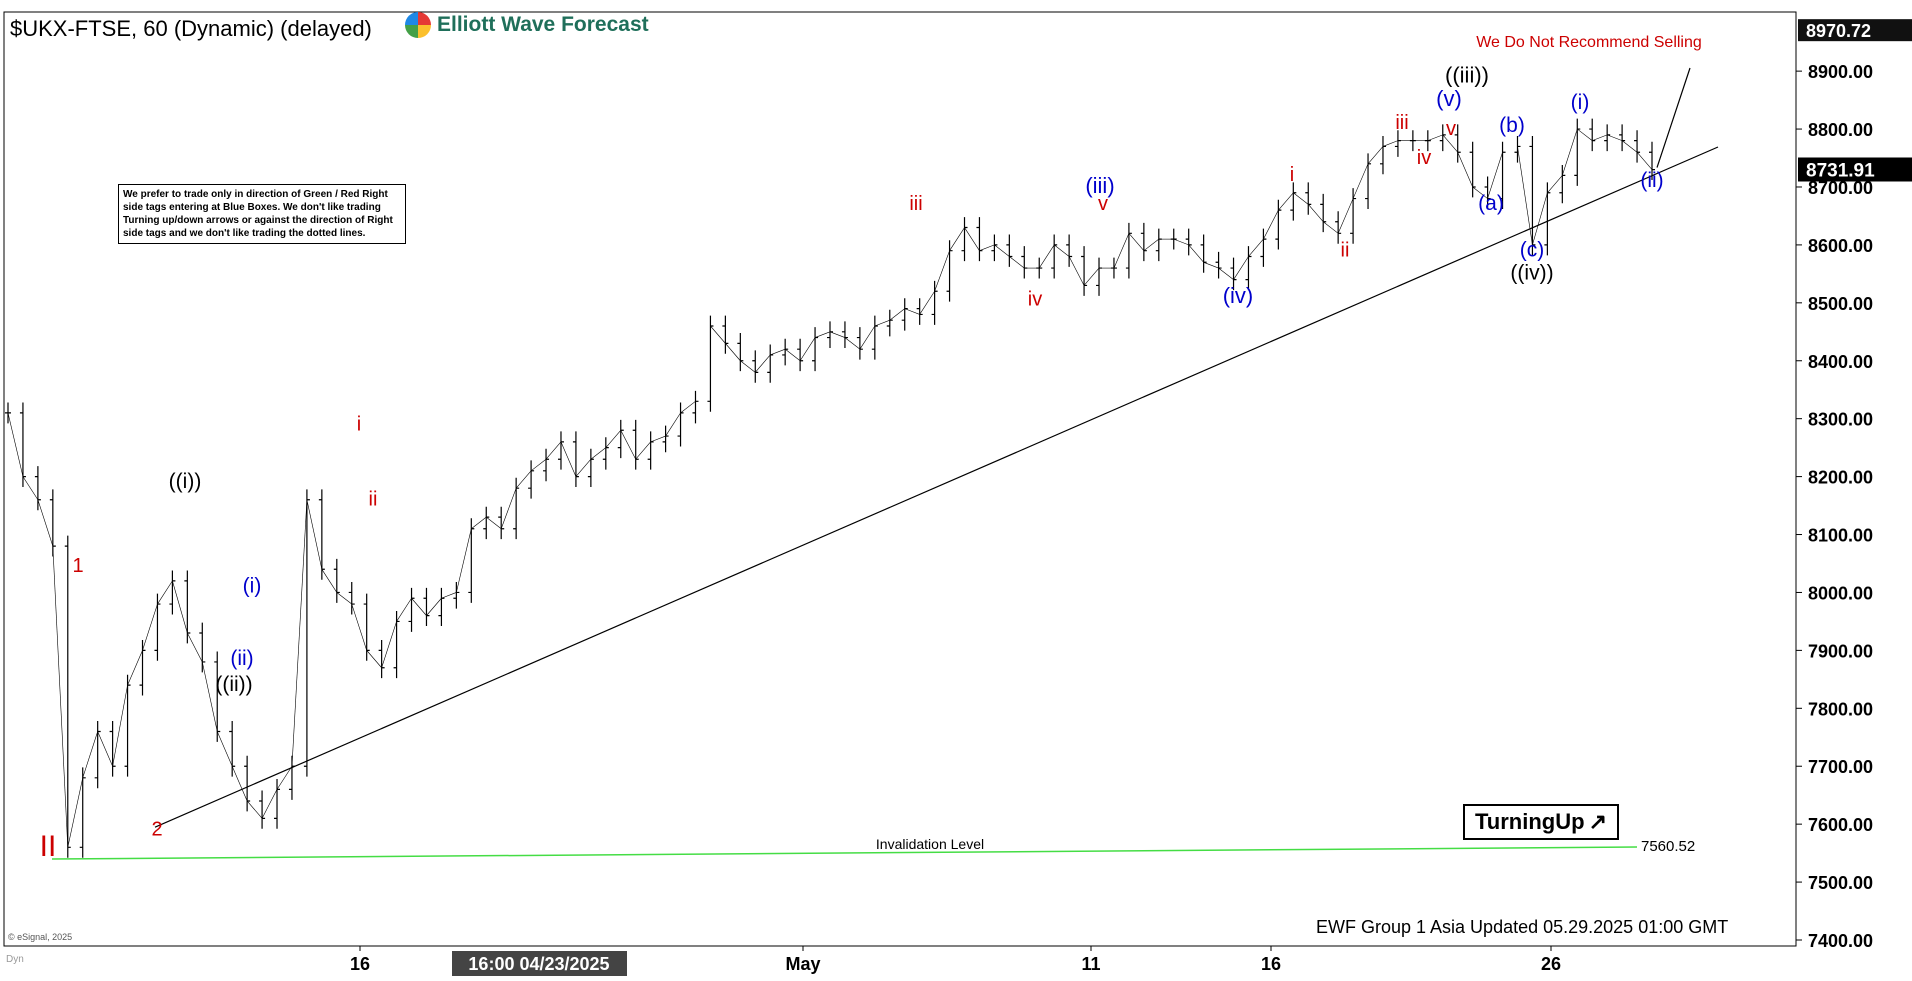 The height and width of the screenshot is (981, 1912). Describe the element at coordinates (40, 937) in the screenshot. I see `copyright: © eSignal, 2025` at that location.